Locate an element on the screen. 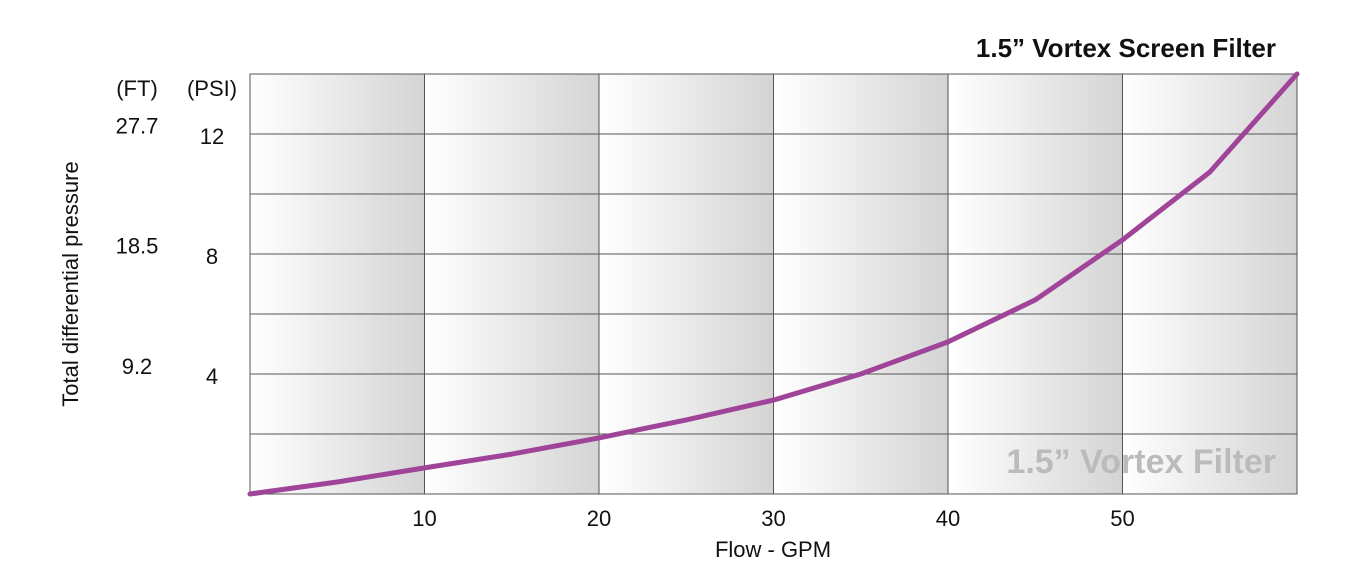 This screenshot has width=1364, height=584. y2-tick-label: 9.2 is located at coordinates (137, 366).